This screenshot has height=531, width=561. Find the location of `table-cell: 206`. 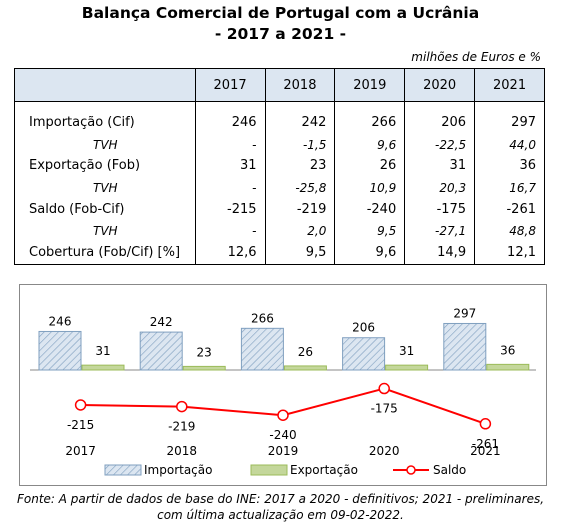

table-cell: 206 is located at coordinates (439, 123).